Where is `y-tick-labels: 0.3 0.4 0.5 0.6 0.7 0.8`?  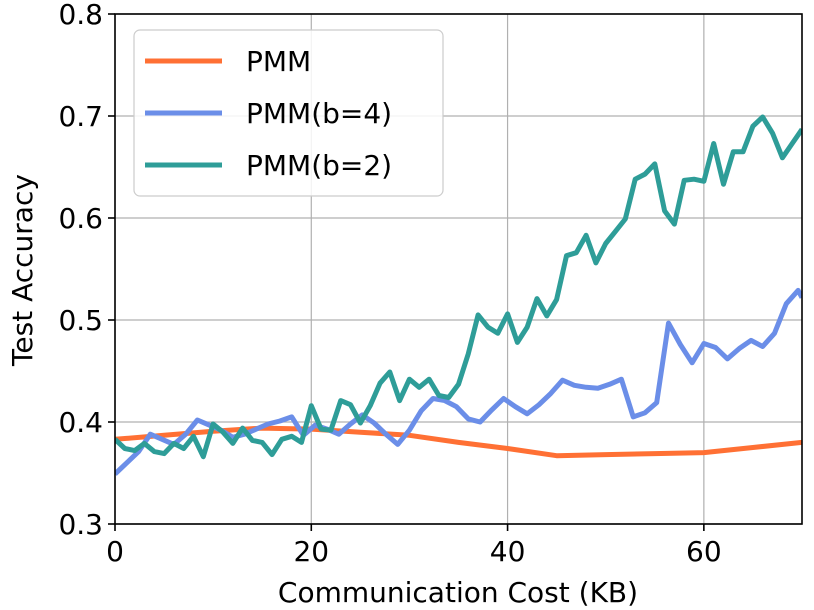 y-tick-labels: 0.3 0.4 0.5 0.6 0.7 0.8 is located at coordinates (80, 270).